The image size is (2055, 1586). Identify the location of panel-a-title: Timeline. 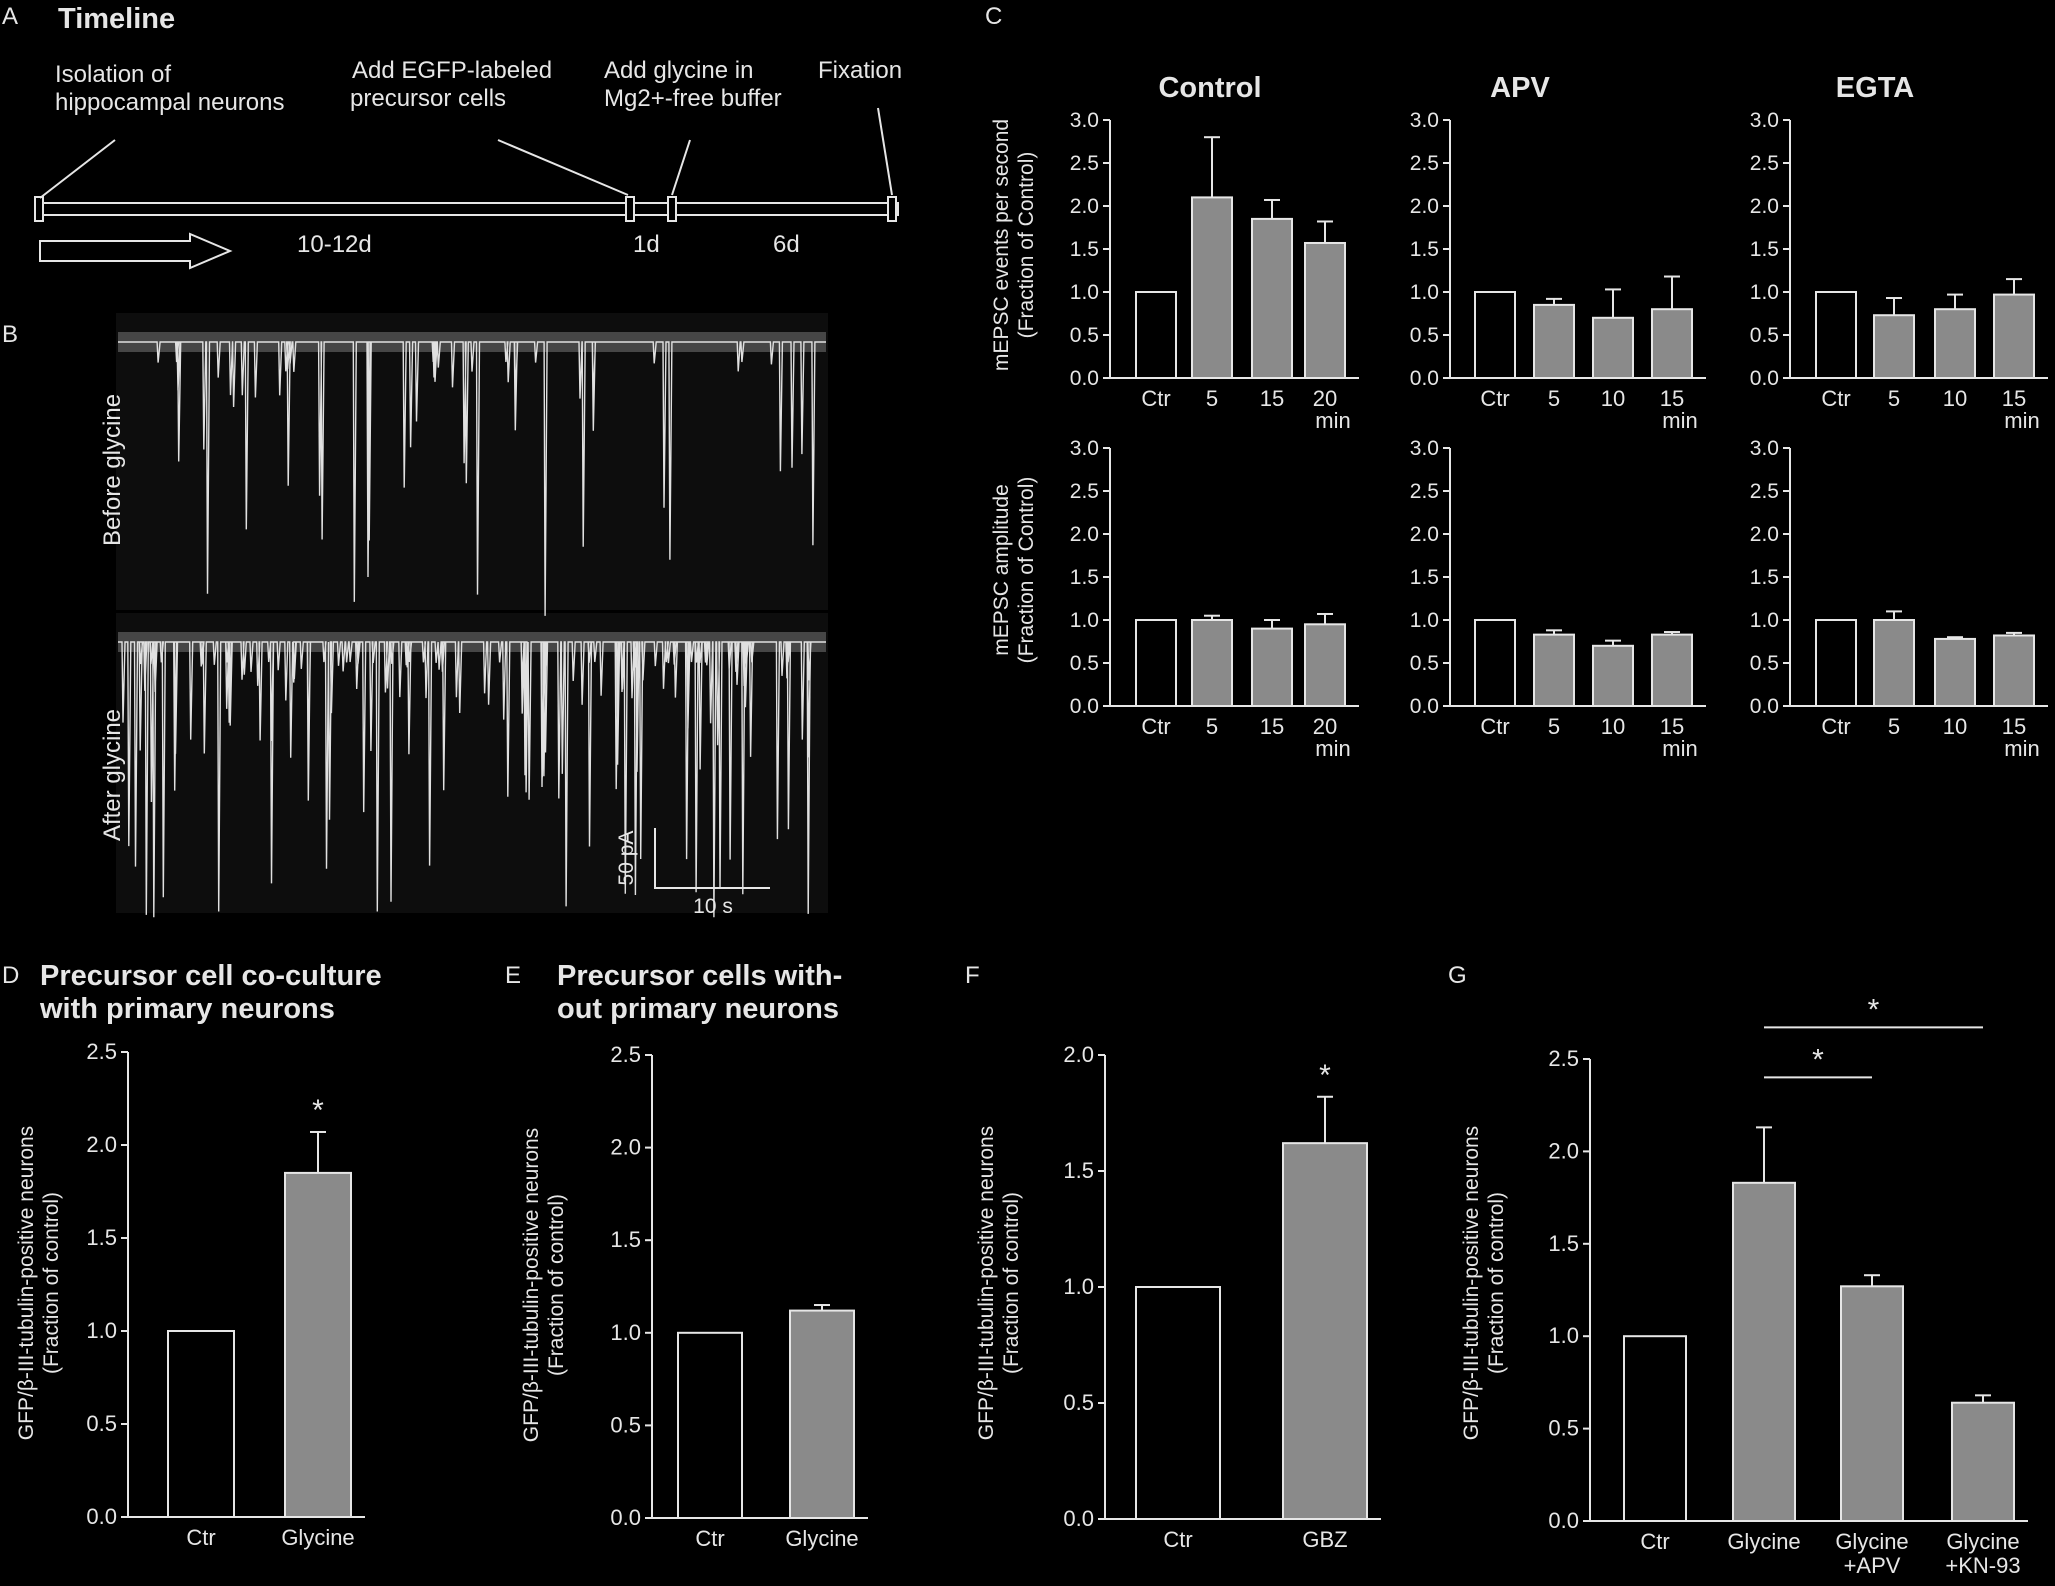
(116, 19).